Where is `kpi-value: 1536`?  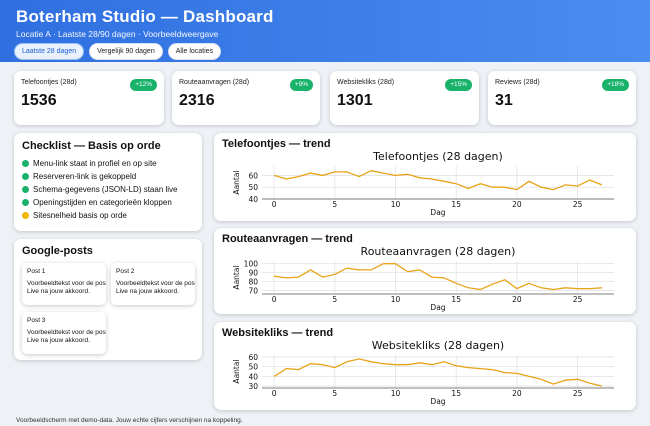
kpi-value: 1536 is located at coordinates (39, 100).